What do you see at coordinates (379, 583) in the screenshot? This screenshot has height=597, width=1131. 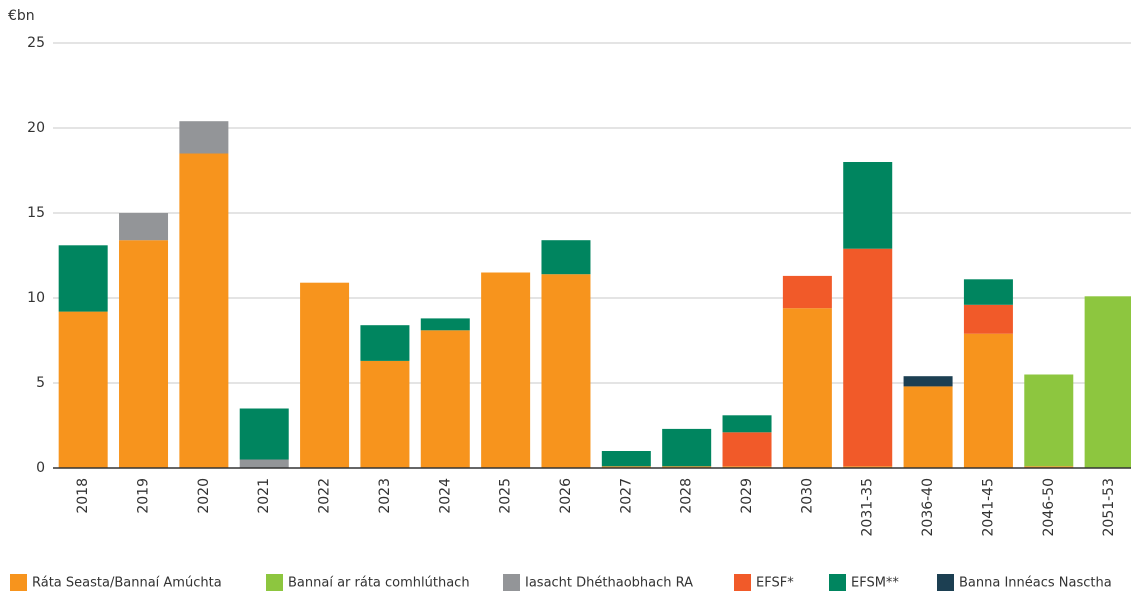 I see `legend-label: Bannaí ar ráta comhlúthach` at bounding box center [379, 583].